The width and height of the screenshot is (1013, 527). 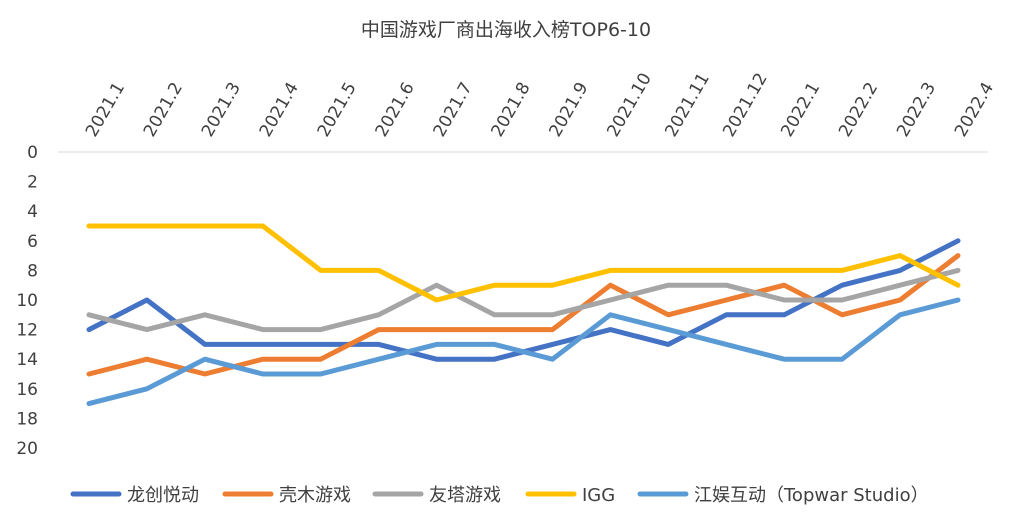 I want to click on x-tick-label: 2022.4, so click(x=974, y=110).